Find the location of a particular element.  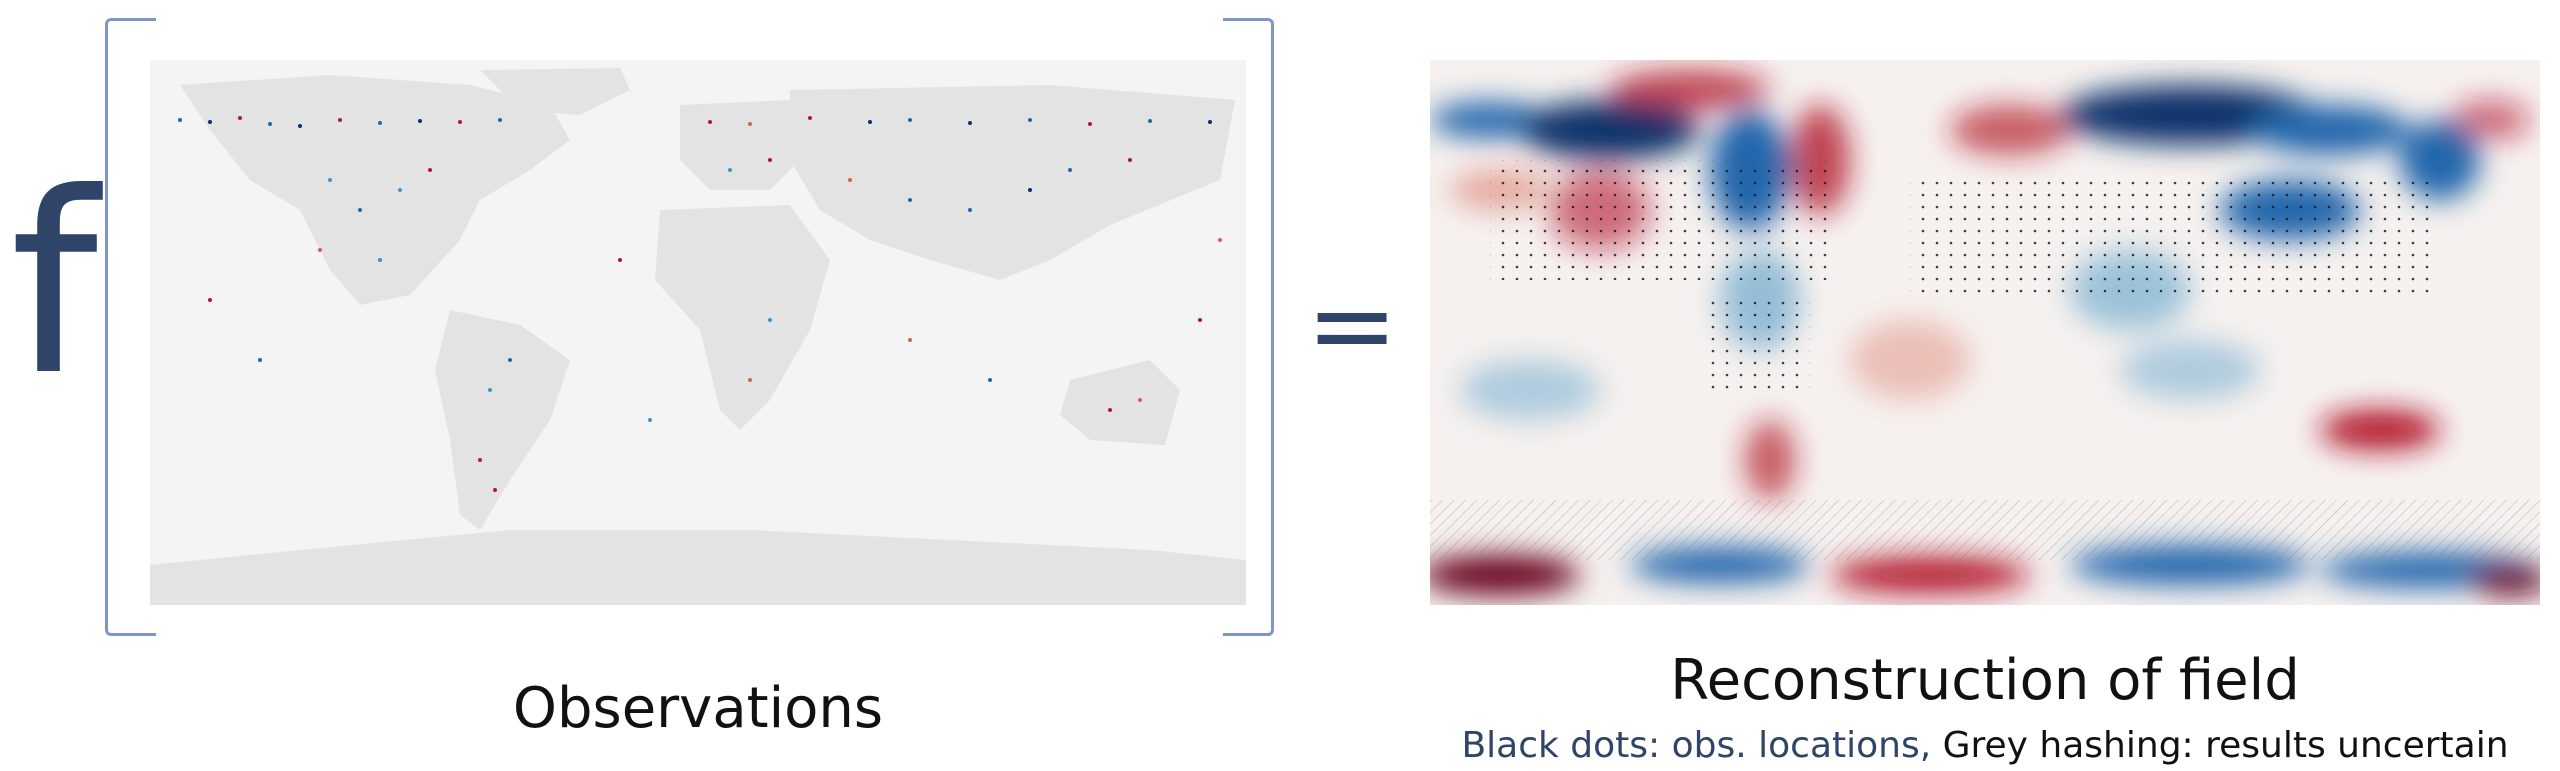

europe-land is located at coordinates (745, 145).